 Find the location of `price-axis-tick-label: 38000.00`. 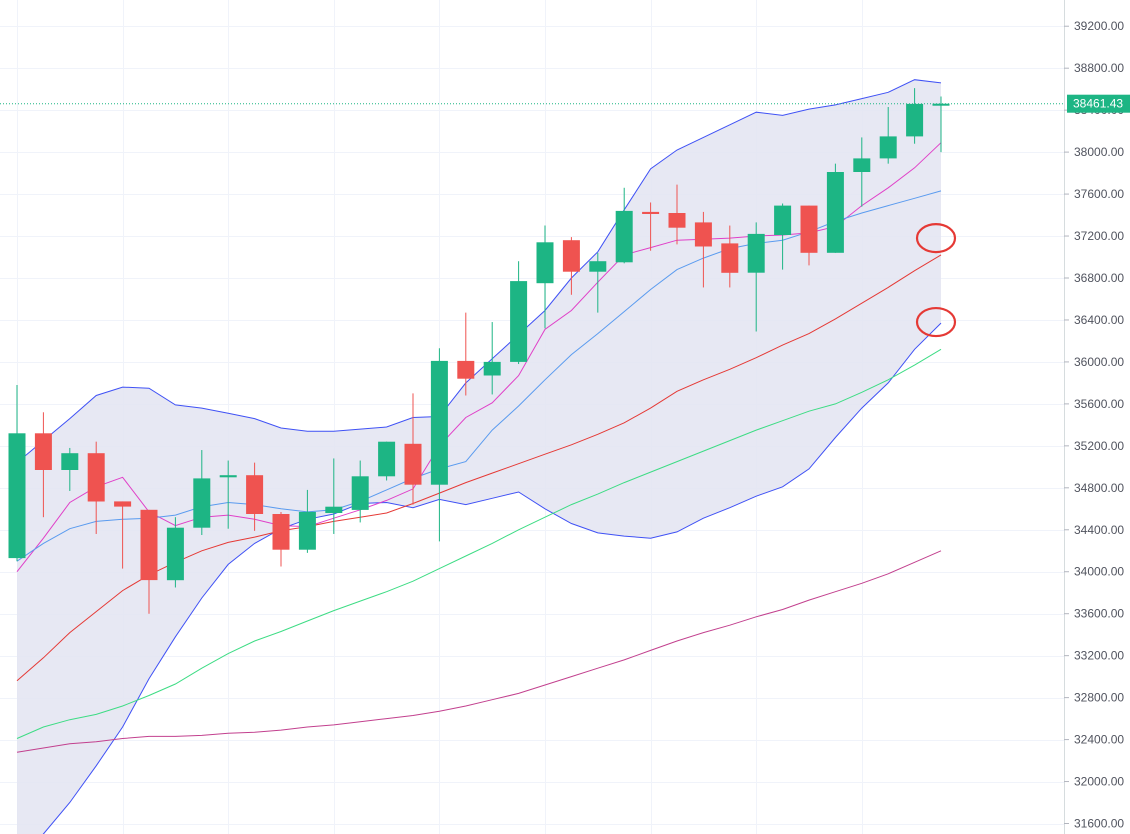

price-axis-tick-label: 38000.00 is located at coordinates (1099, 152).